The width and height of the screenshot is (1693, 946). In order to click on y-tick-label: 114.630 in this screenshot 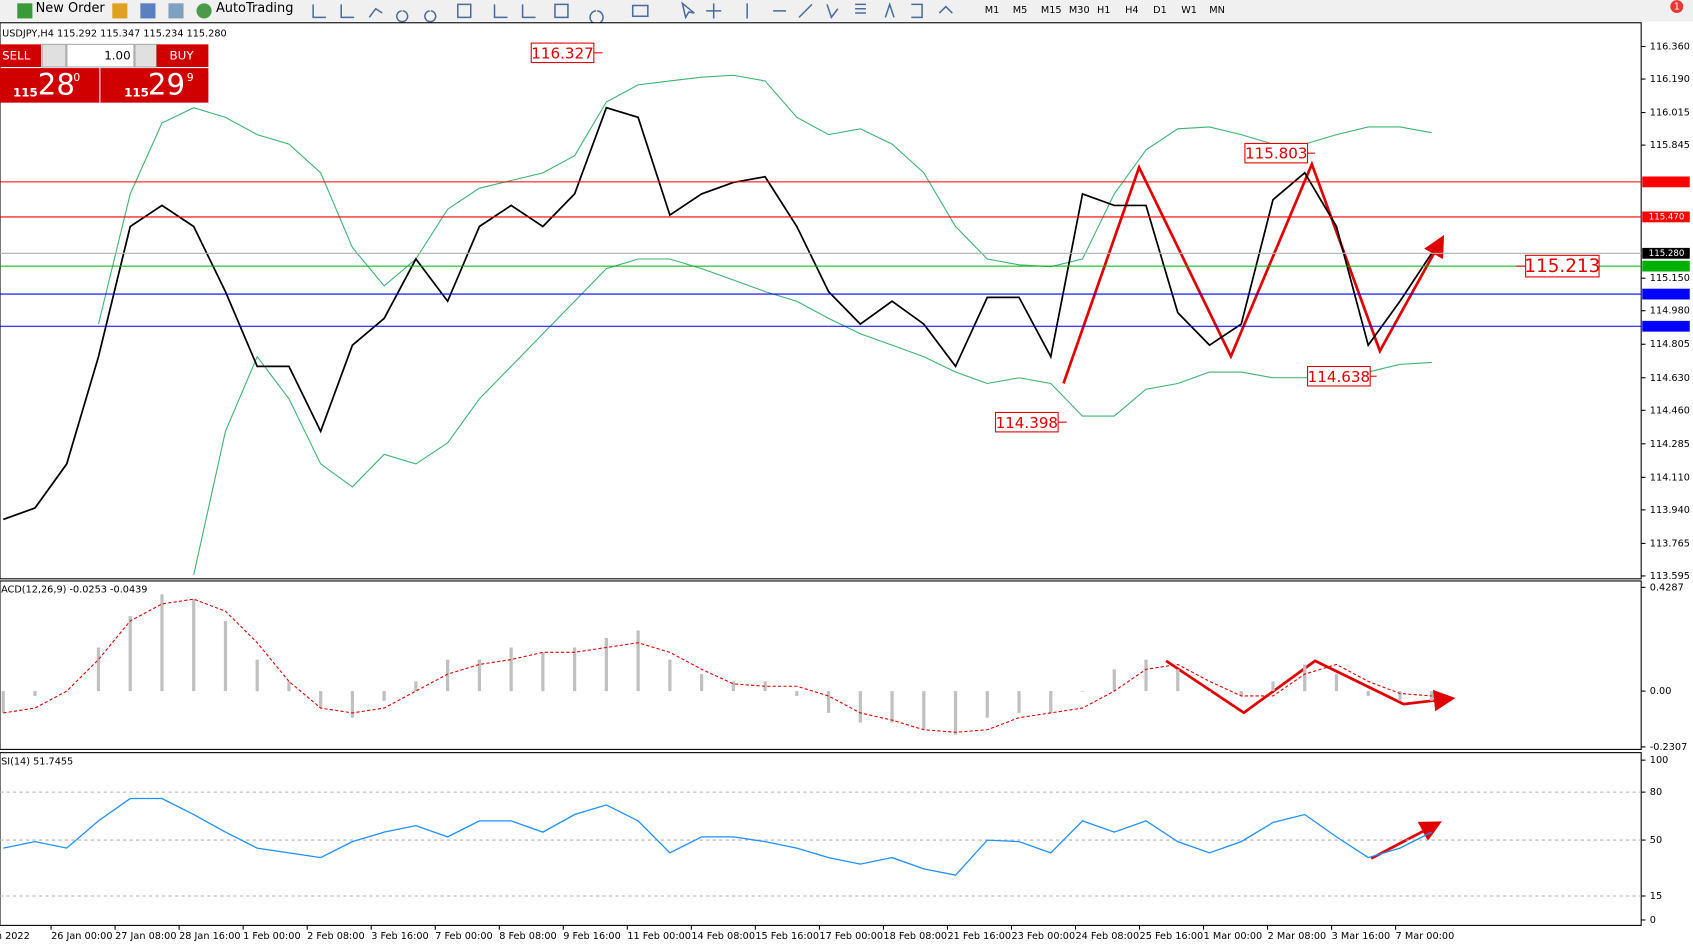, I will do `click(1670, 378)`.